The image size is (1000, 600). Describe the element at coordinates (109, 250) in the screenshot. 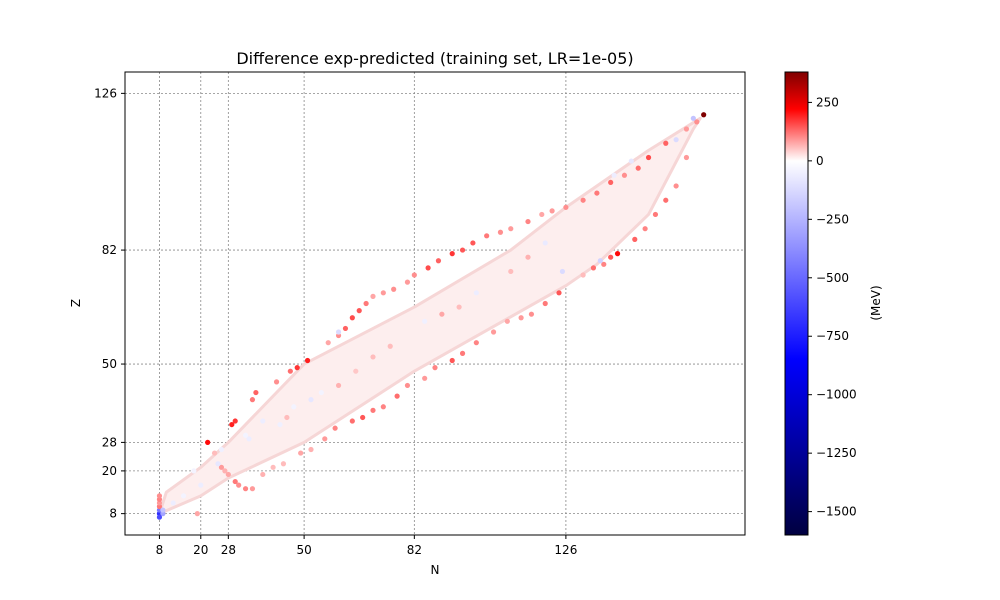

I see `y-tick-label: 82` at that location.